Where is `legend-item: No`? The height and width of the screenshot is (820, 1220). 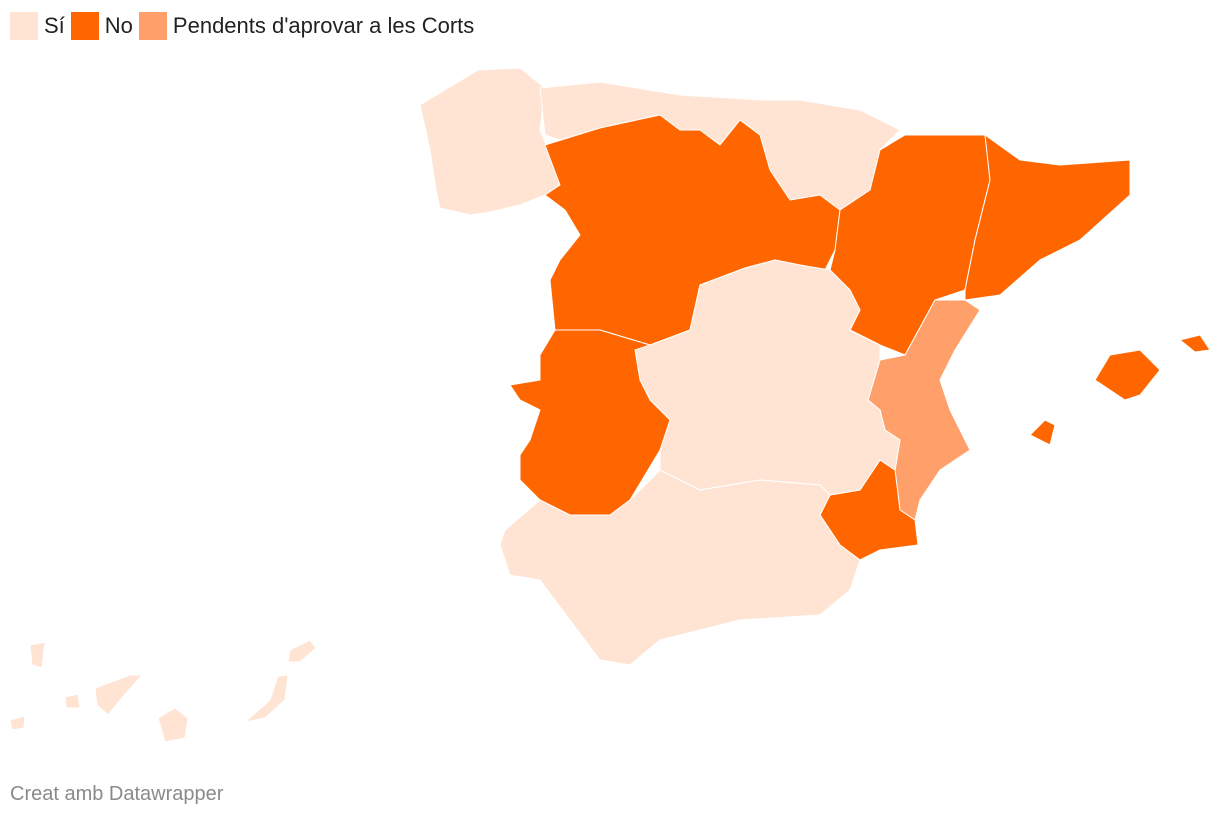 legend-item: No is located at coordinates (101, 26).